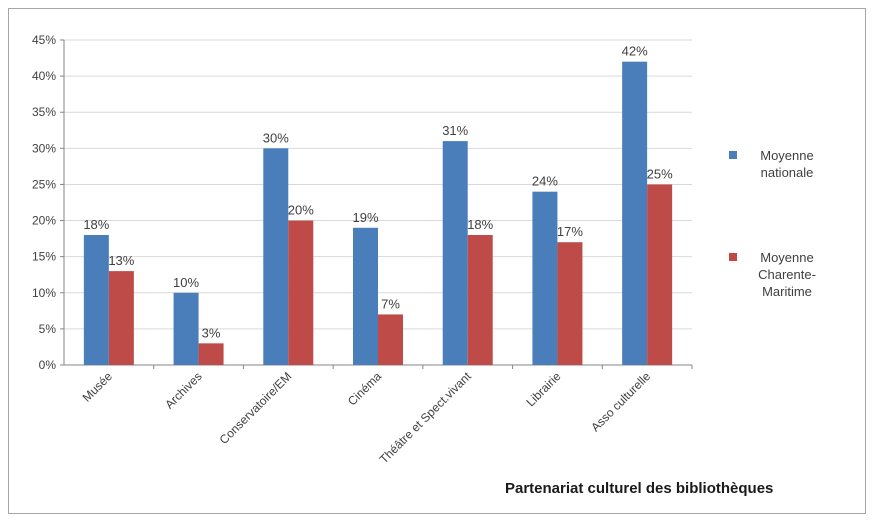  I want to click on data-label: 13%, so click(121, 260).